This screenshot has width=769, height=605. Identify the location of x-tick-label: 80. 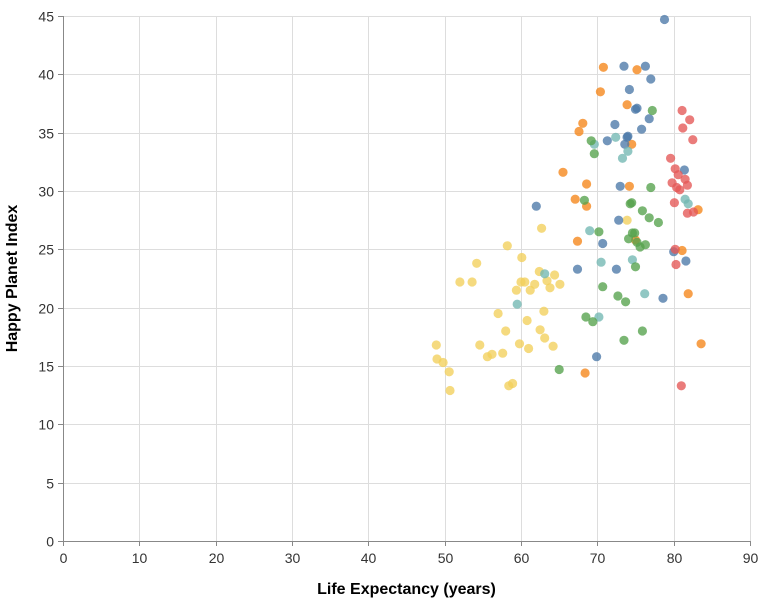
(675, 558).